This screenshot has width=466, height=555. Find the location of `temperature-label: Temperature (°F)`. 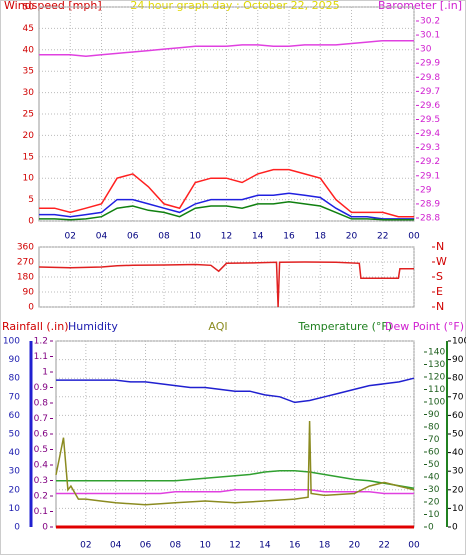

temperature-label: Temperature (°F) is located at coordinates (344, 326).